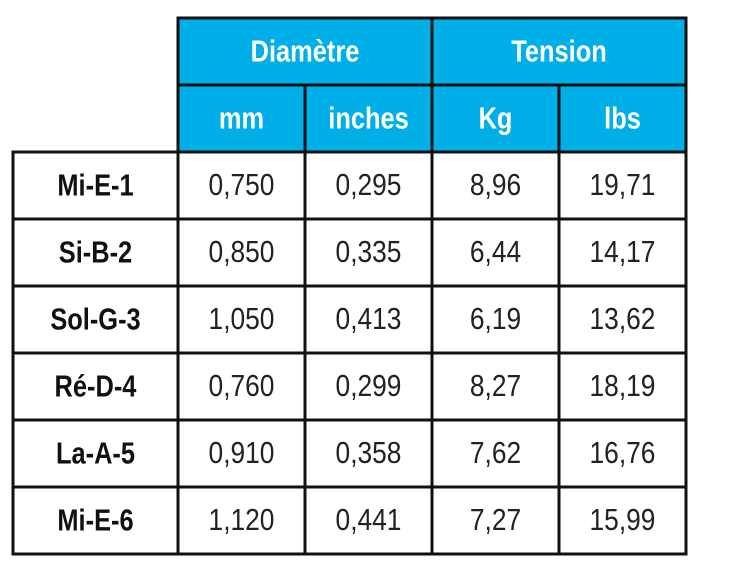  I want to click on cell-value: 16,76, so click(623, 453).